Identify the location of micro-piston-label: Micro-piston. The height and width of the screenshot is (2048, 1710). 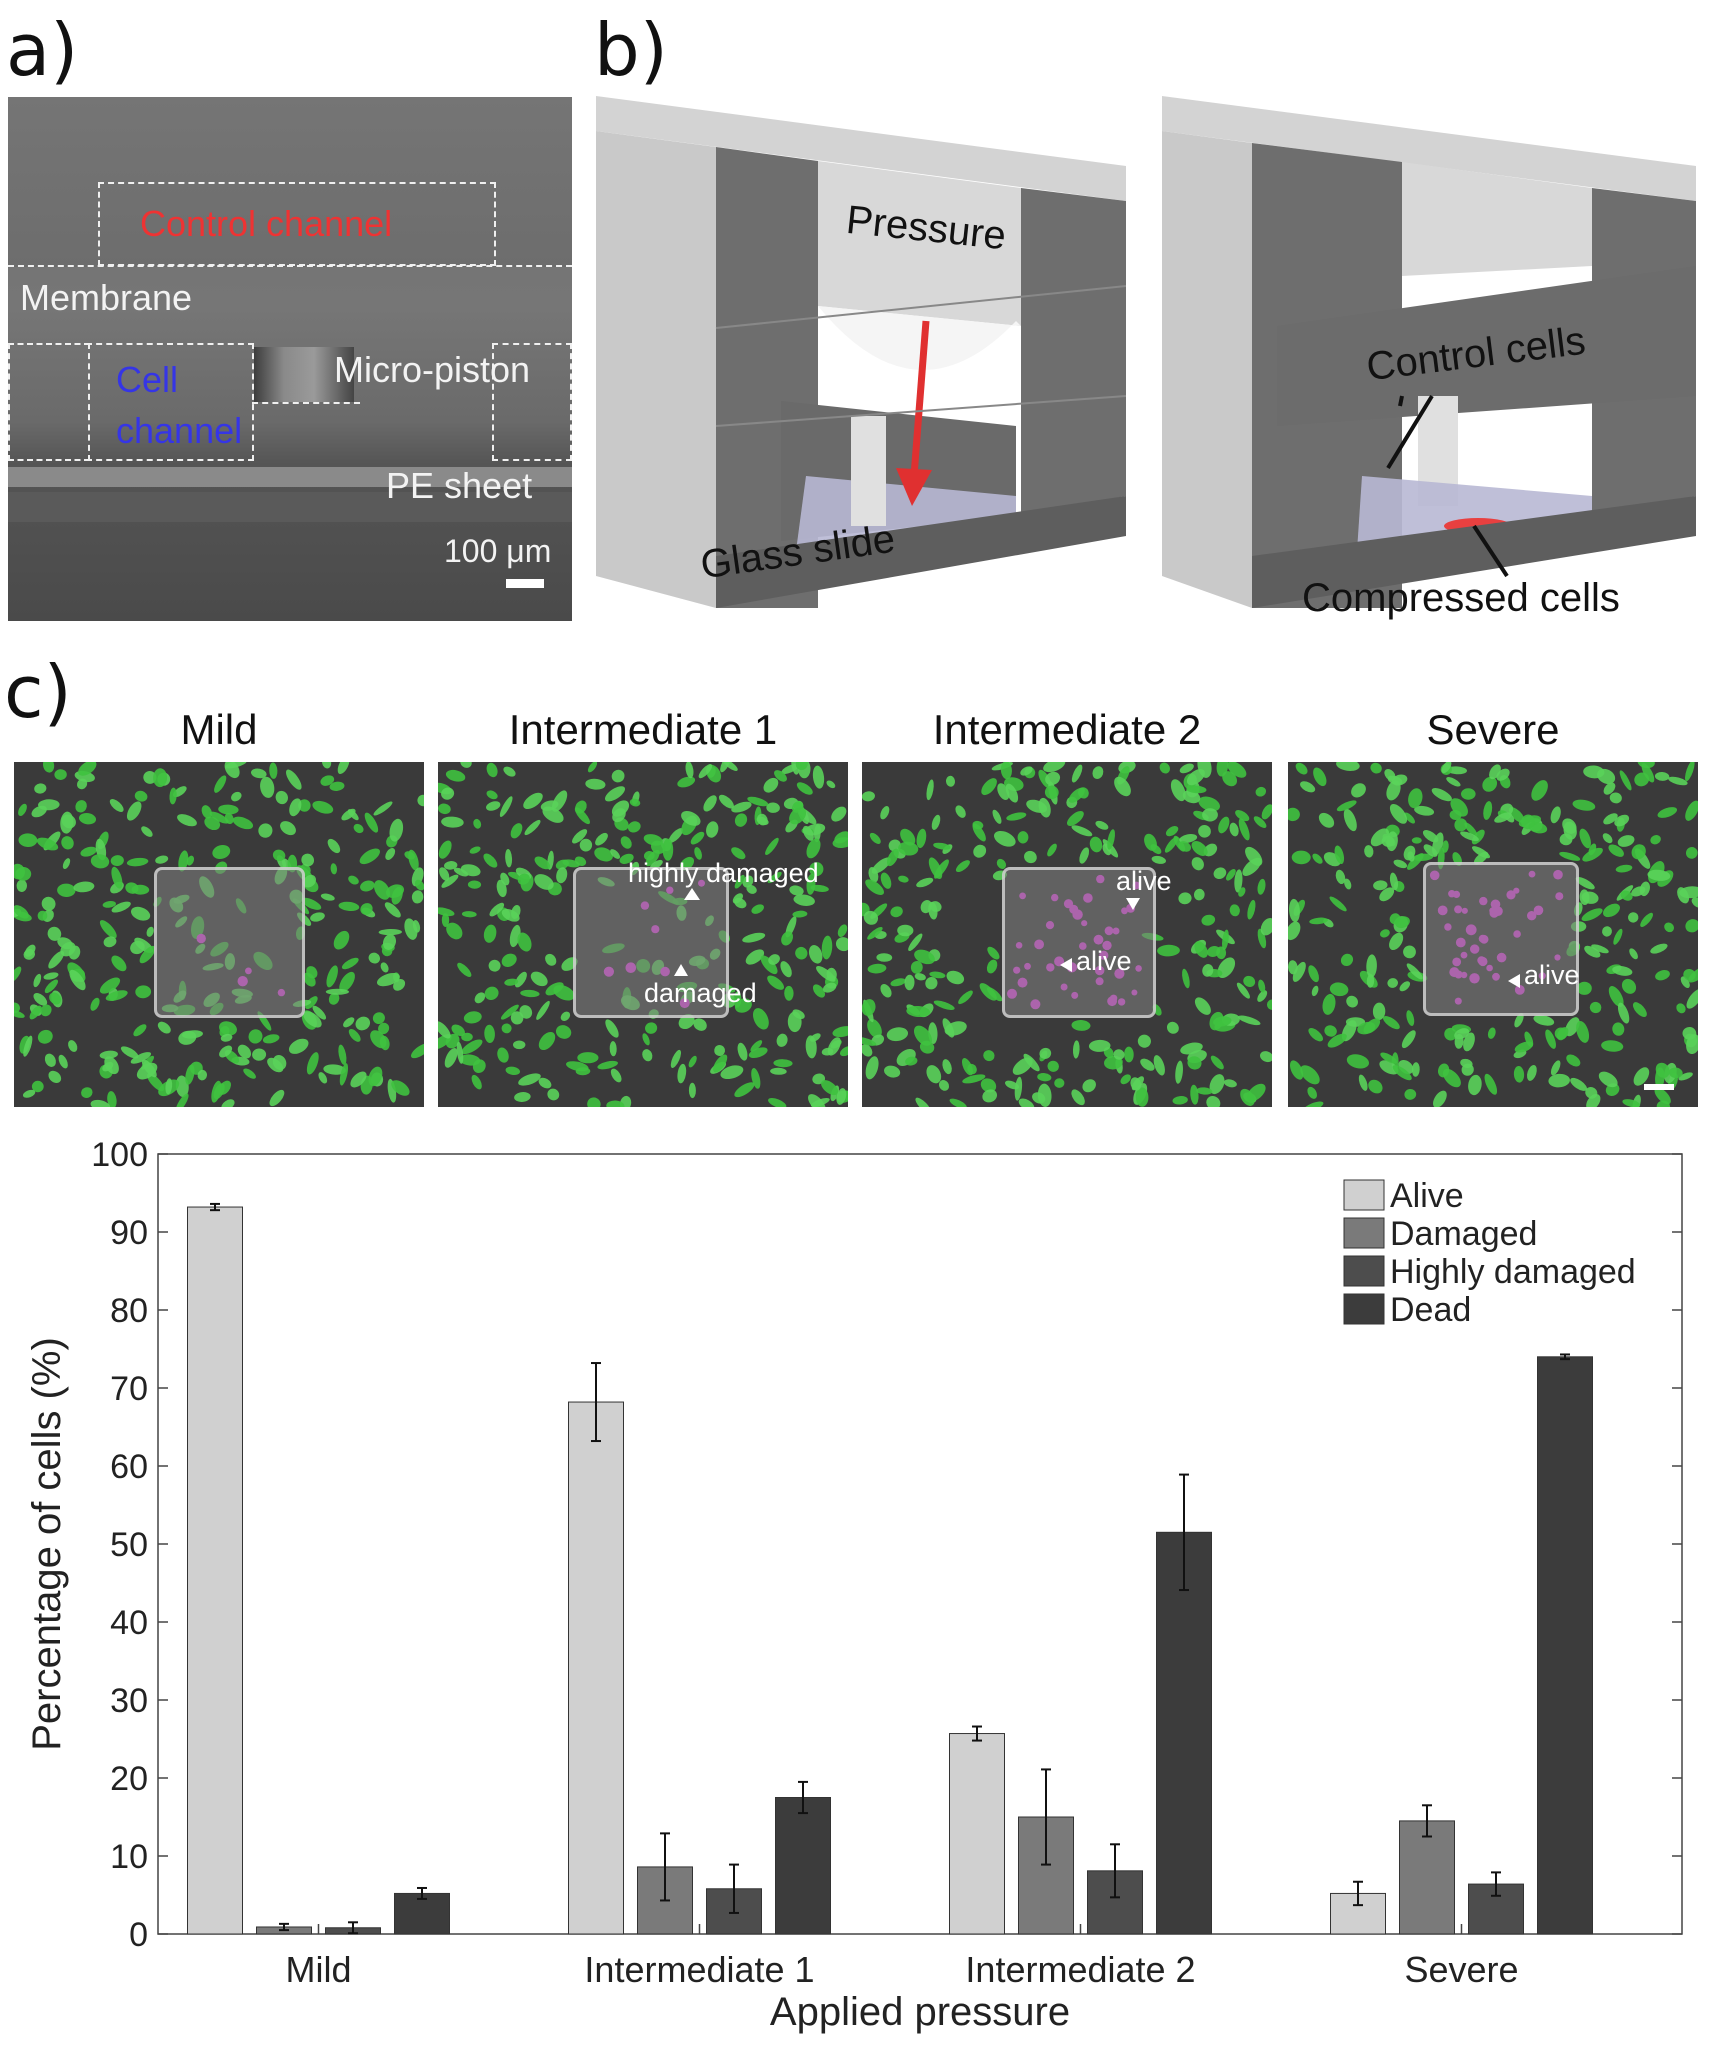
(432, 369).